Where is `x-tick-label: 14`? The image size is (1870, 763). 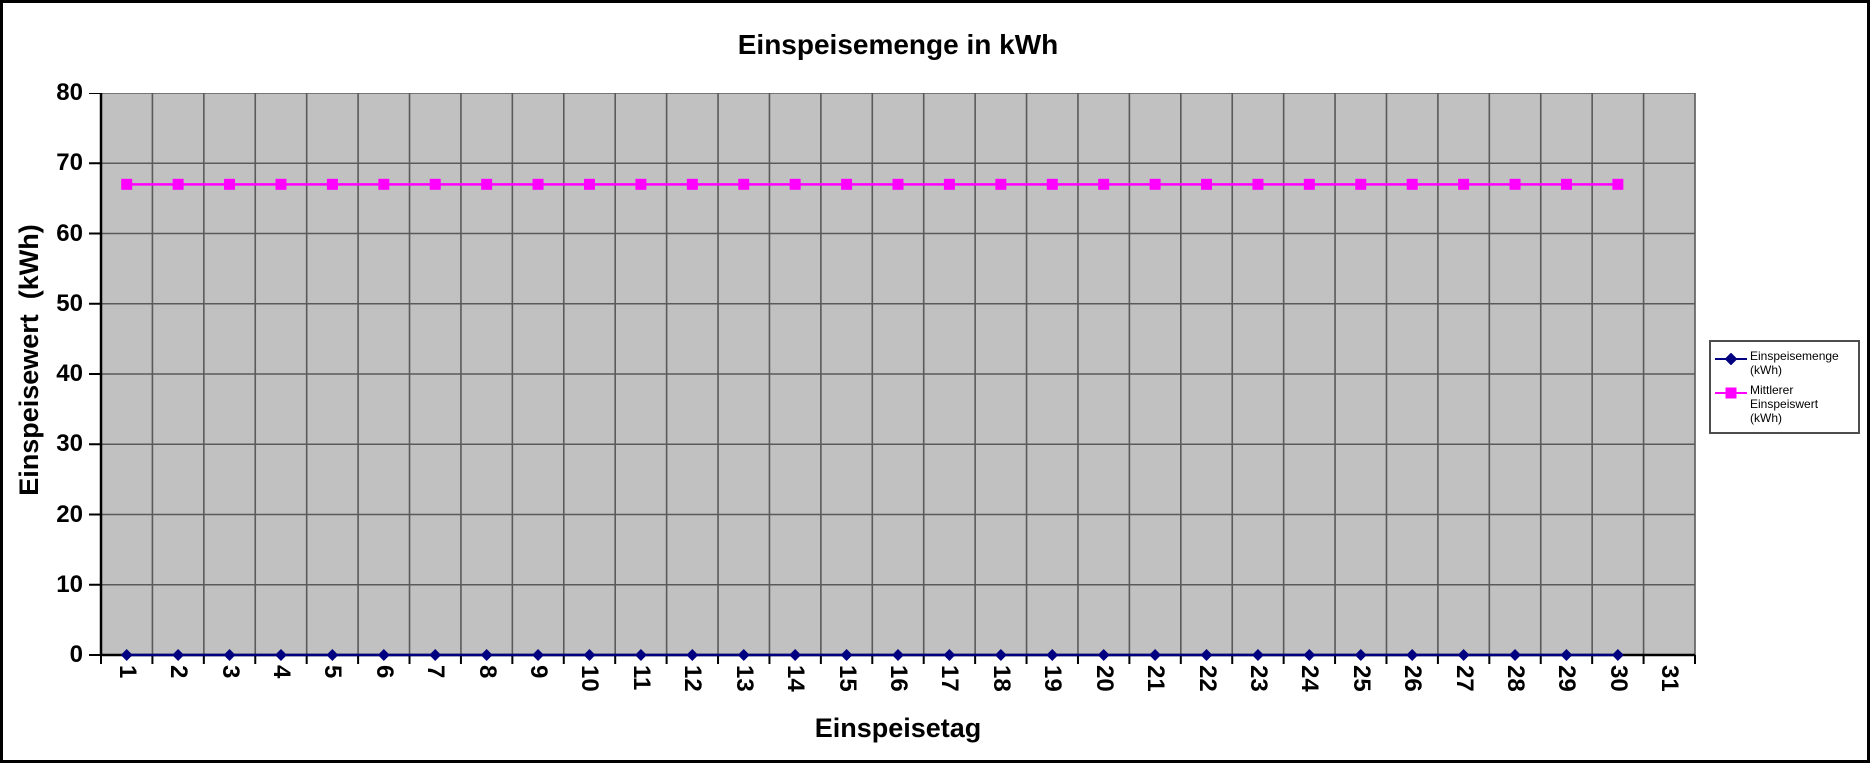 x-tick-label: 14 is located at coordinates (796, 678).